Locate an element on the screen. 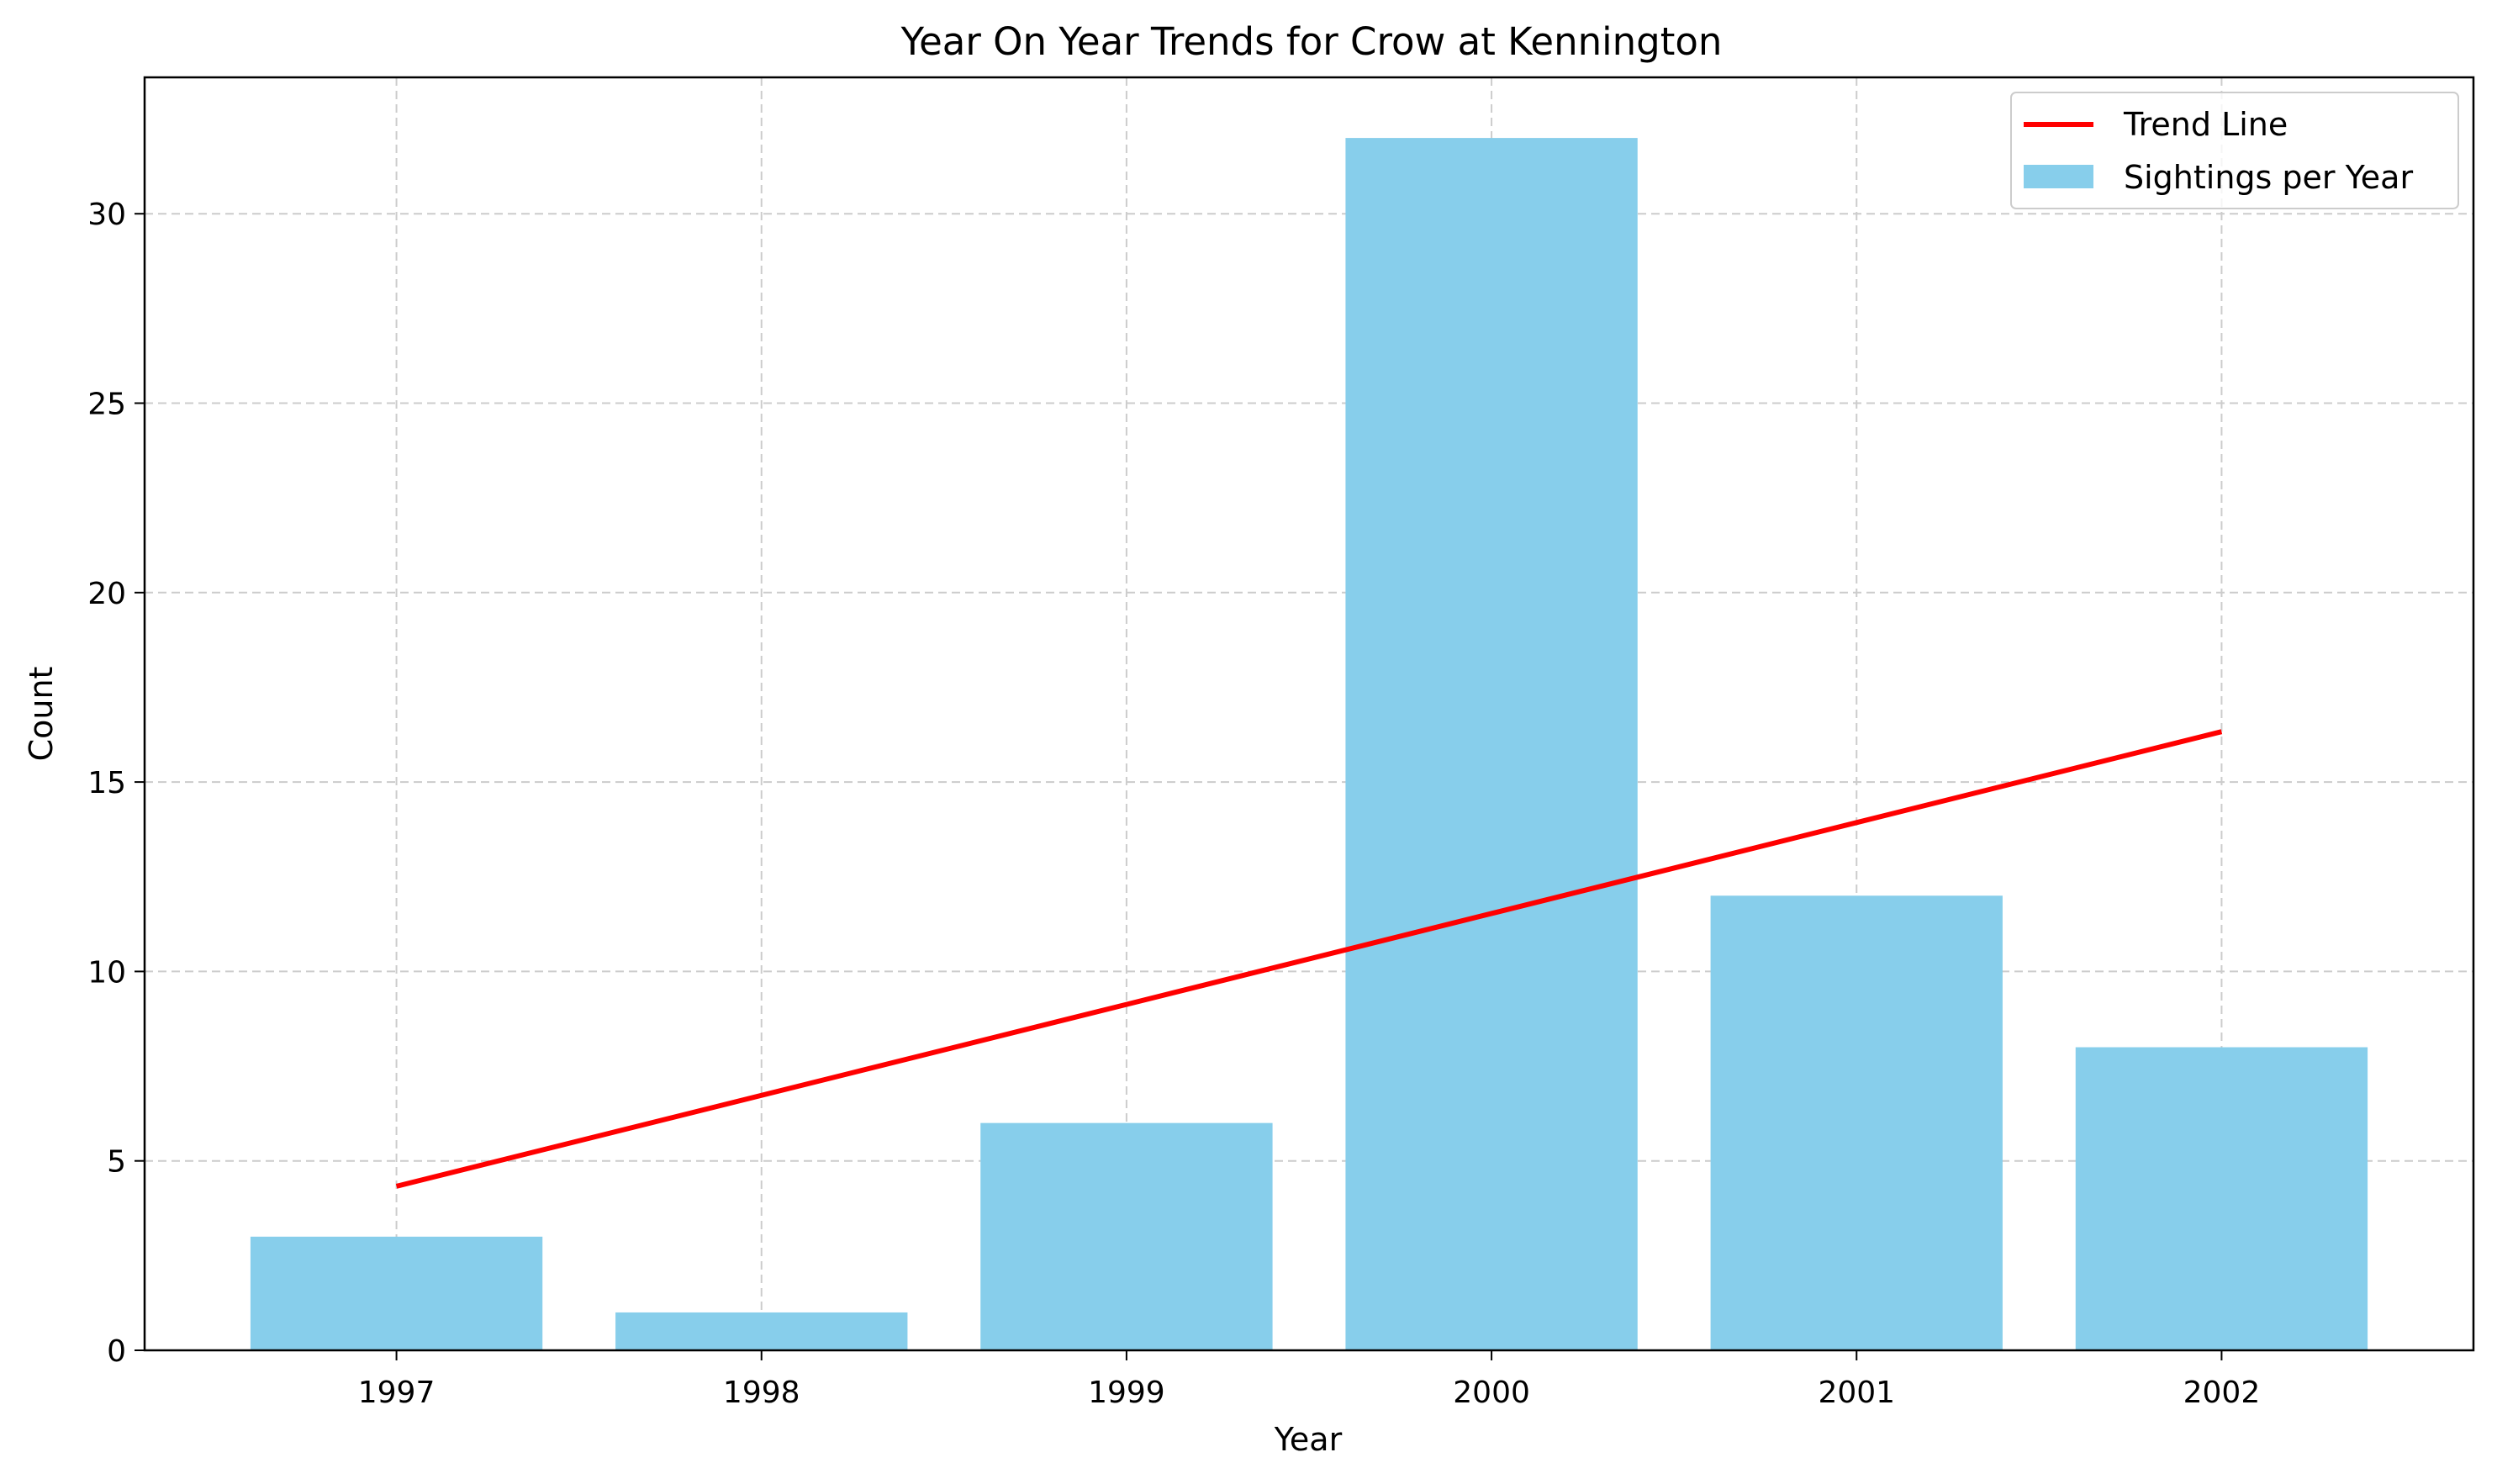  x-tick-label: 1997 is located at coordinates (397, 1393).